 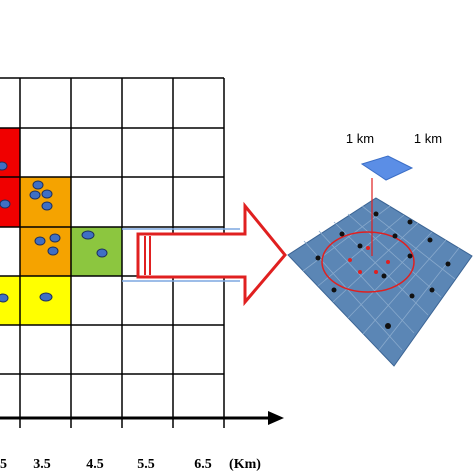 What do you see at coordinates (203, 464) in the screenshot?
I see `tick-label: 6.5` at bounding box center [203, 464].